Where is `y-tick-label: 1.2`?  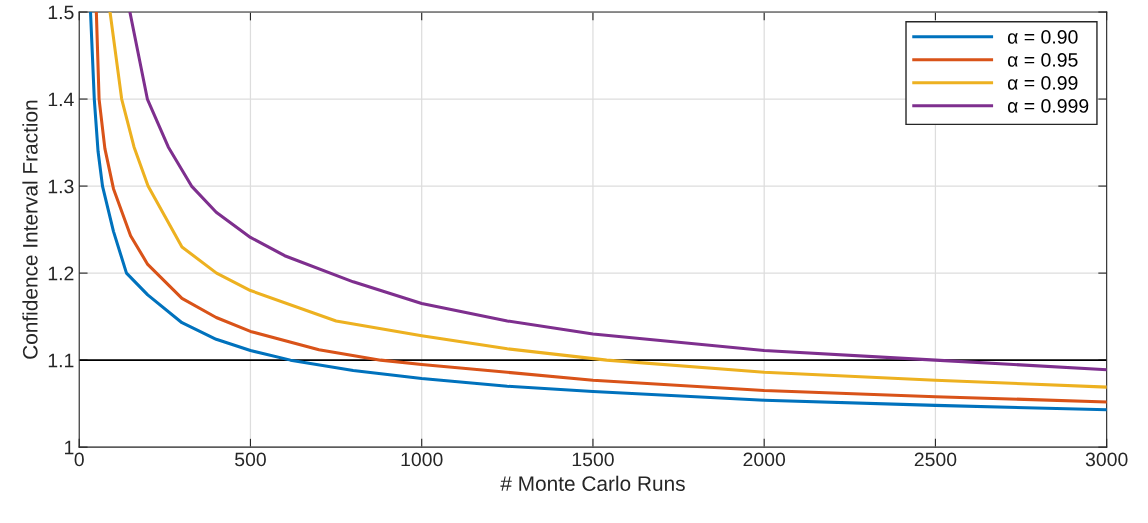 y-tick-label: 1.2 is located at coordinates (61, 273).